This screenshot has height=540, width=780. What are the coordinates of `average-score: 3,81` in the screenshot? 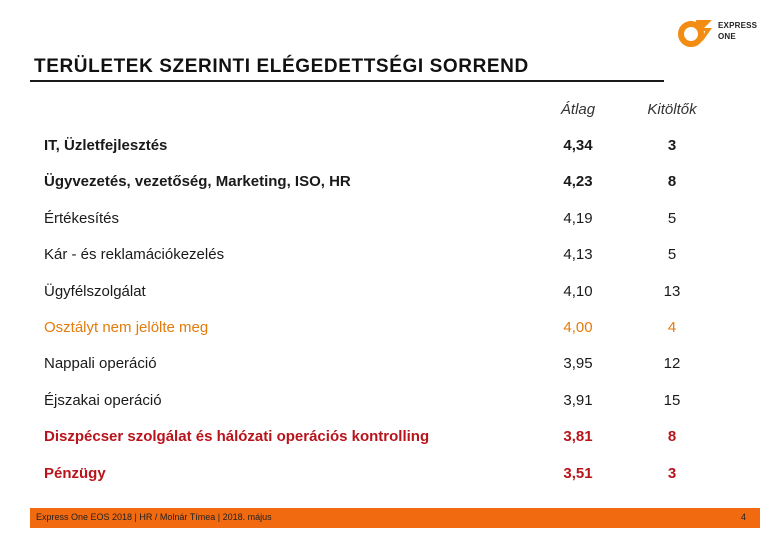 It's located at (578, 437).